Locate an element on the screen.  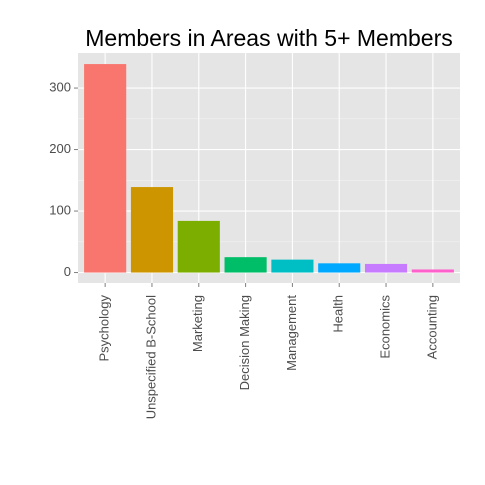
y-tick-label: 0 is located at coordinates (67, 271).